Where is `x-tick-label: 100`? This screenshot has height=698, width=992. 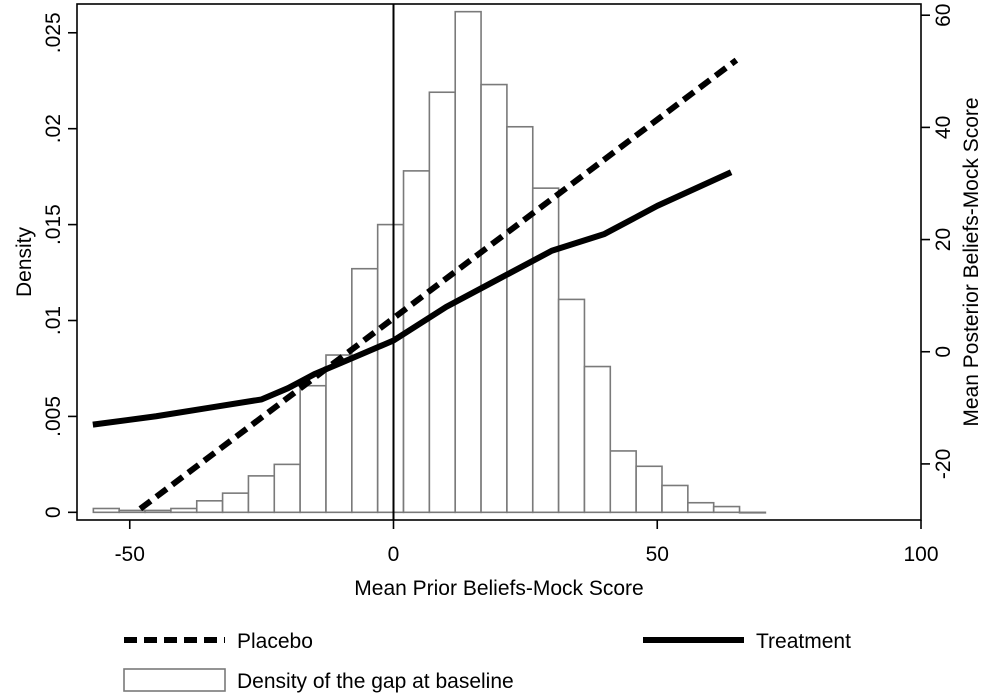 x-tick-label: 100 is located at coordinates (920, 554).